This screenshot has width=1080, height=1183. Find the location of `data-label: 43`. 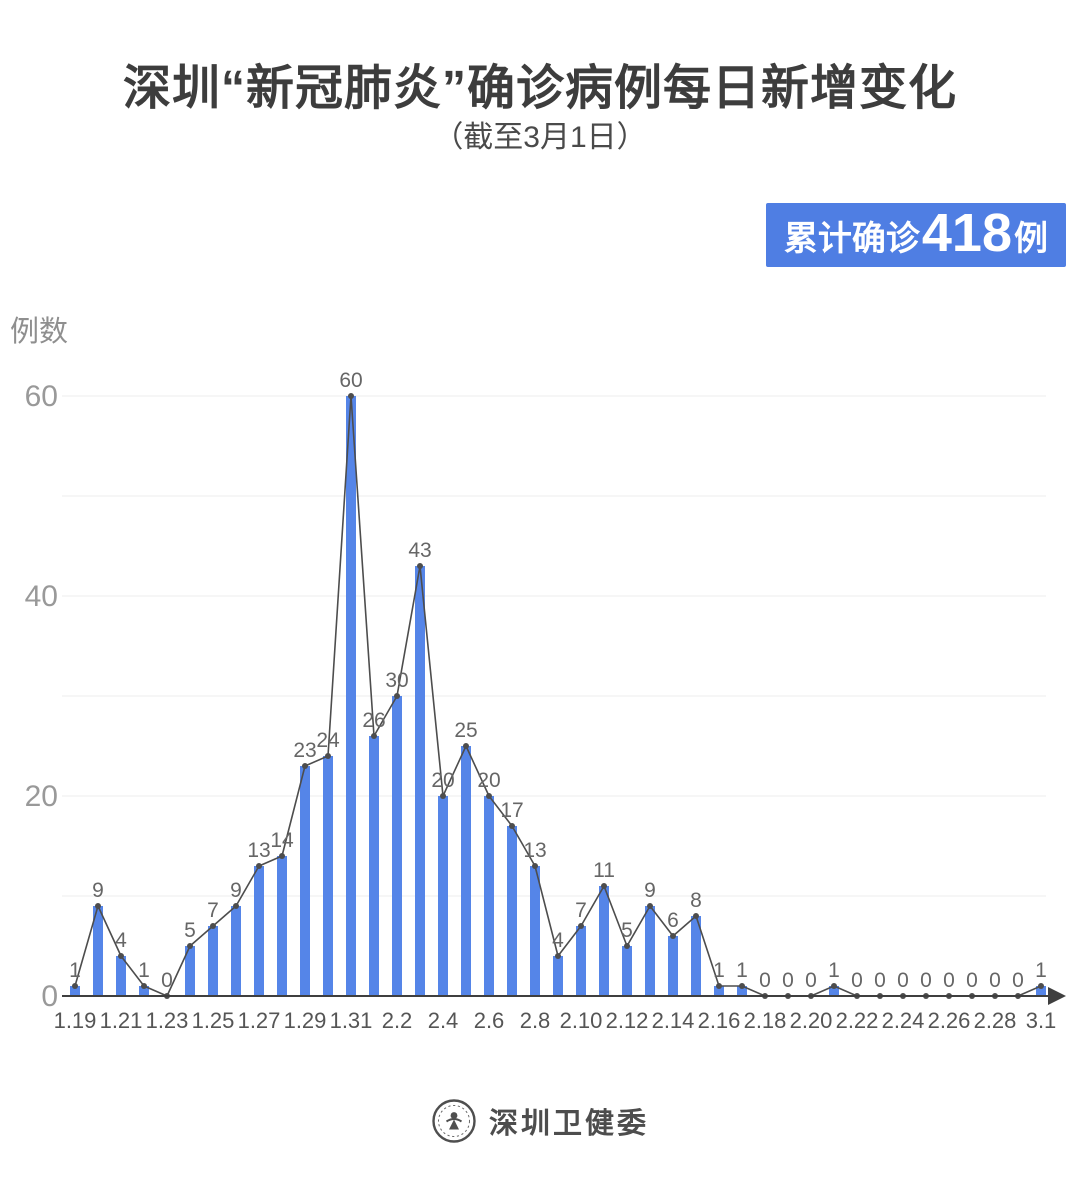

data-label: 43 is located at coordinates (419, 550).